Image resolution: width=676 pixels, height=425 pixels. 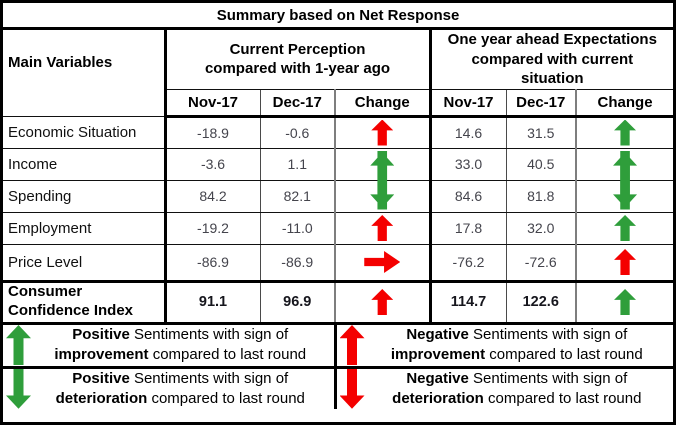 I want to click on value-cell: 17.8, so click(x=467, y=228).